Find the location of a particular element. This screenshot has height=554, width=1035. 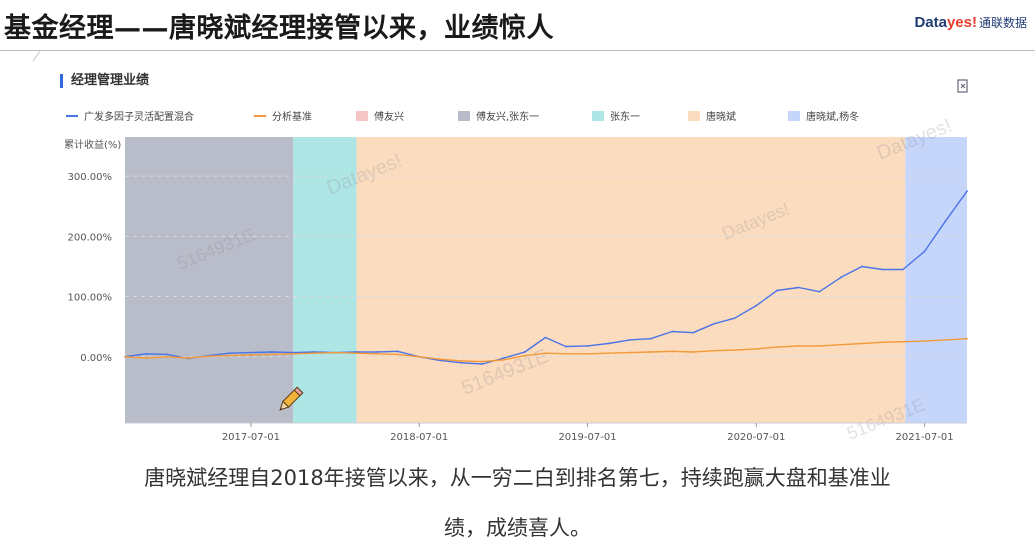

logo-part-yes: yes! is located at coordinates (961, 22).